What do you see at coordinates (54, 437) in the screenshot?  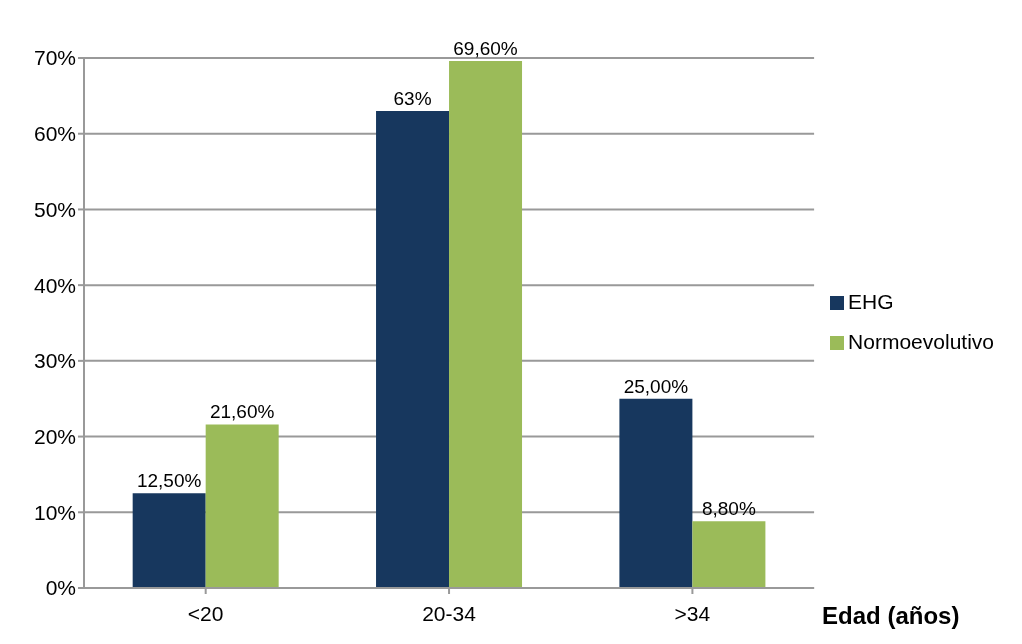 I see `y-tick-label: 20%` at bounding box center [54, 437].